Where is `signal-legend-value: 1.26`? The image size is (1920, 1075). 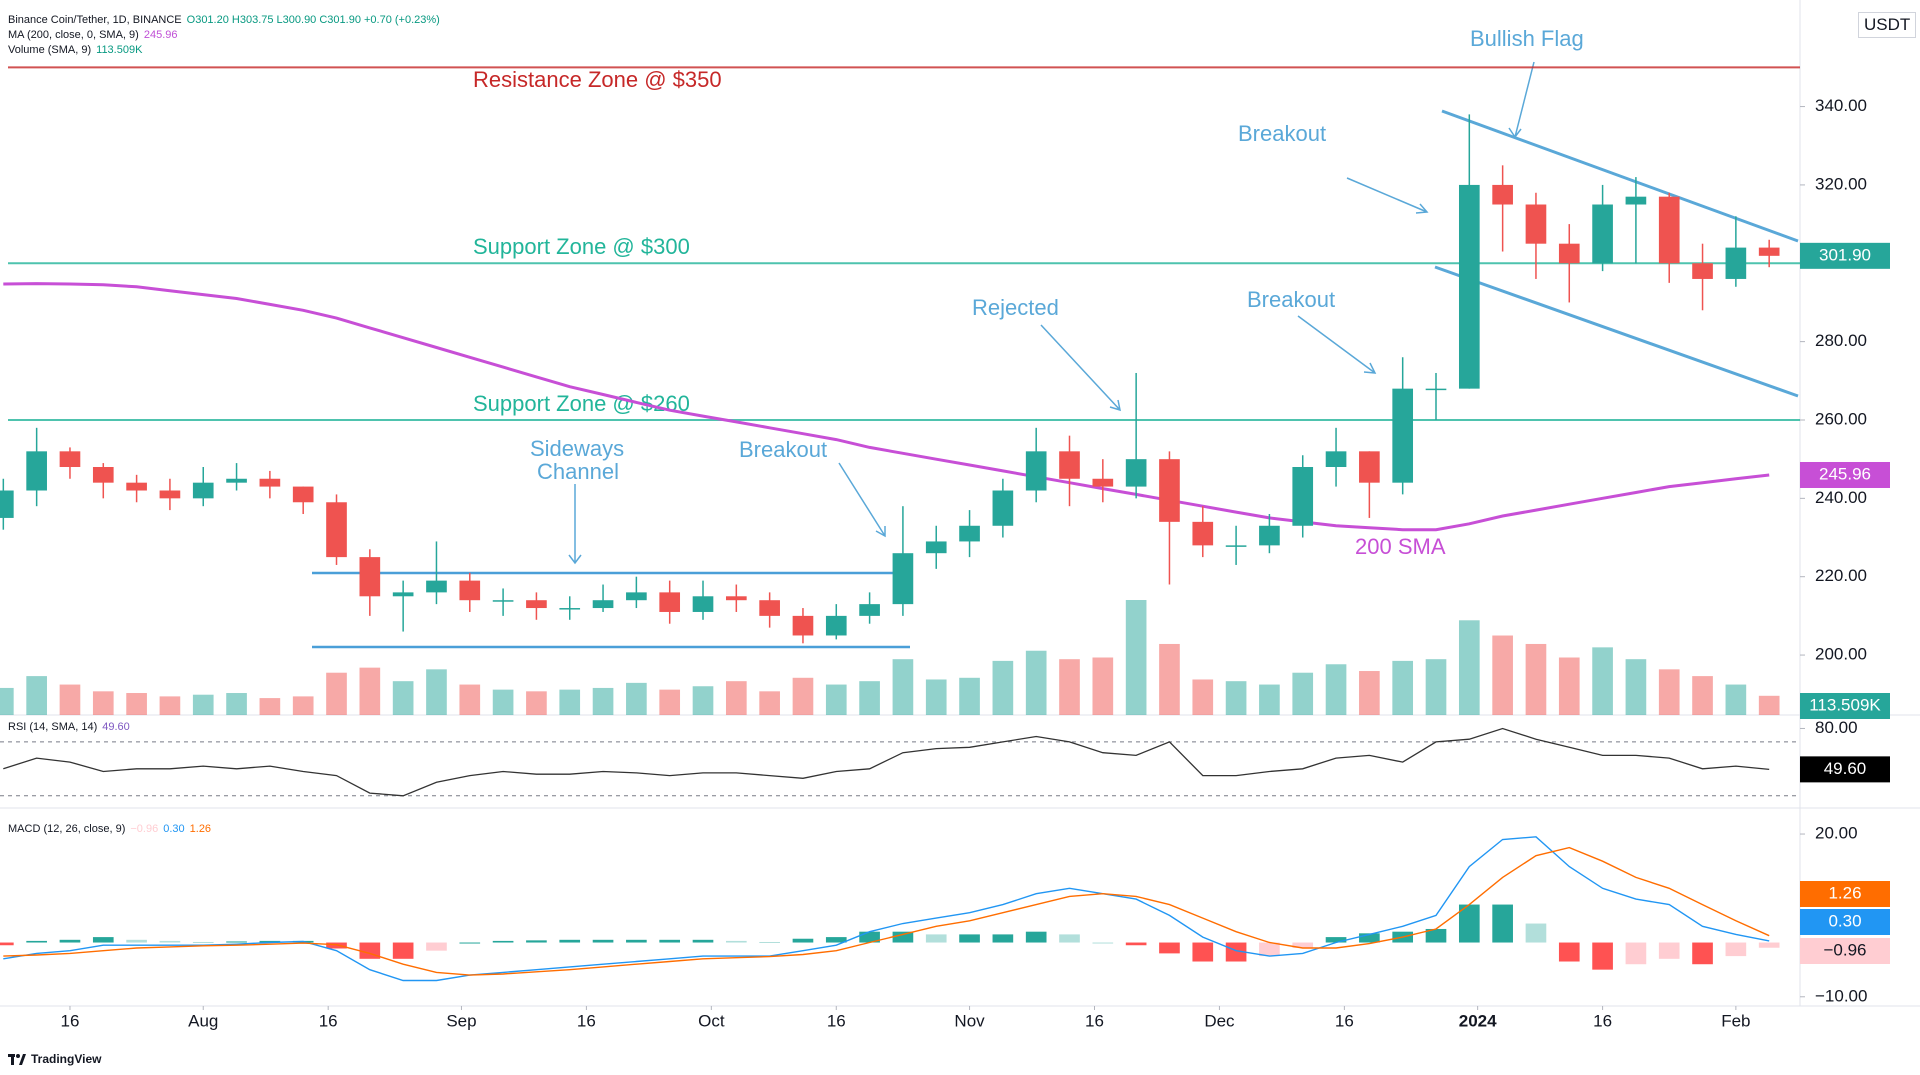 signal-legend-value: 1.26 is located at coordinates (200, 829).